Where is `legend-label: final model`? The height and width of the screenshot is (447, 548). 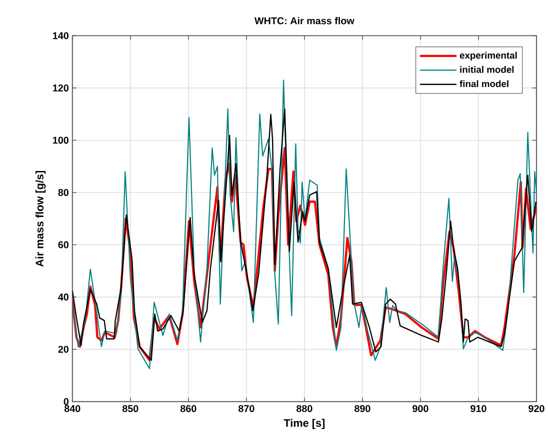
legend-label: final model is located at coordinates (484, 84).